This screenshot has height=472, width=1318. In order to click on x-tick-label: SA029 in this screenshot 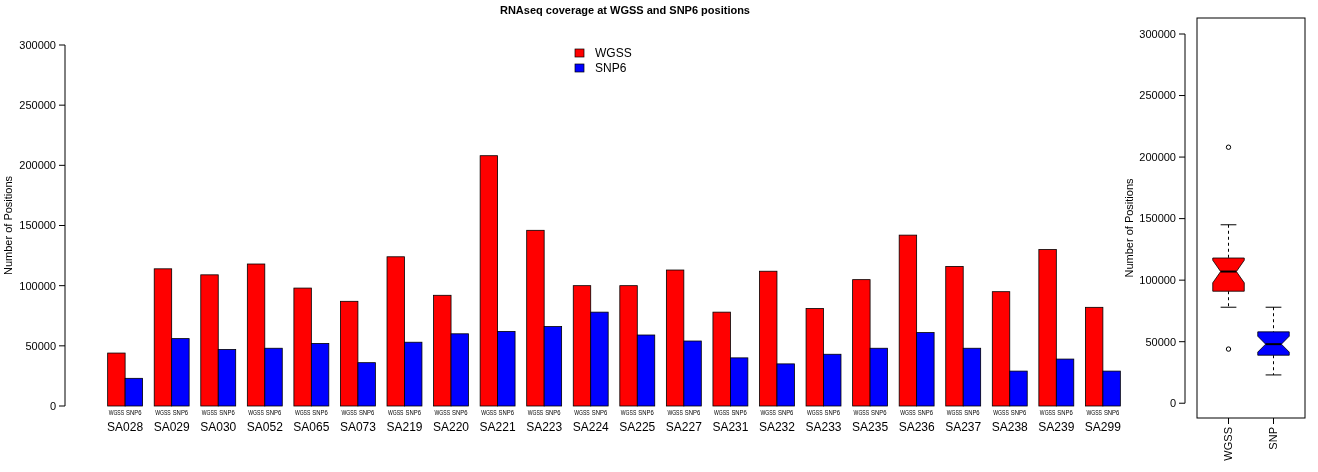, I will do `click(172, 427)`.